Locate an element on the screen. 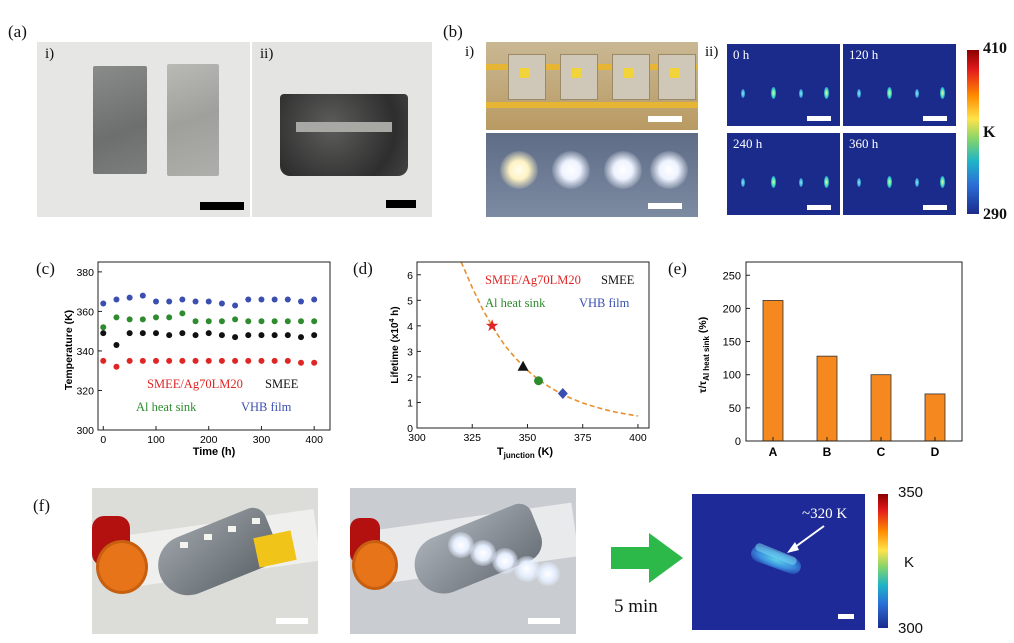  panel-b-sub-i: i) is located at coordinates (470, 52).